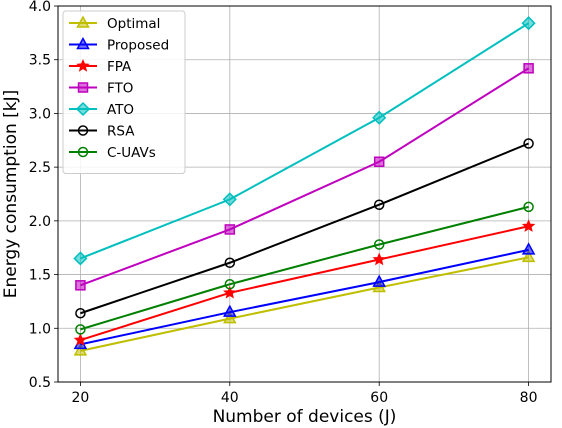 The height and width of the screenshot is (428, 562). I want to click on y-tick-label: 4.0, so click(40, 7).